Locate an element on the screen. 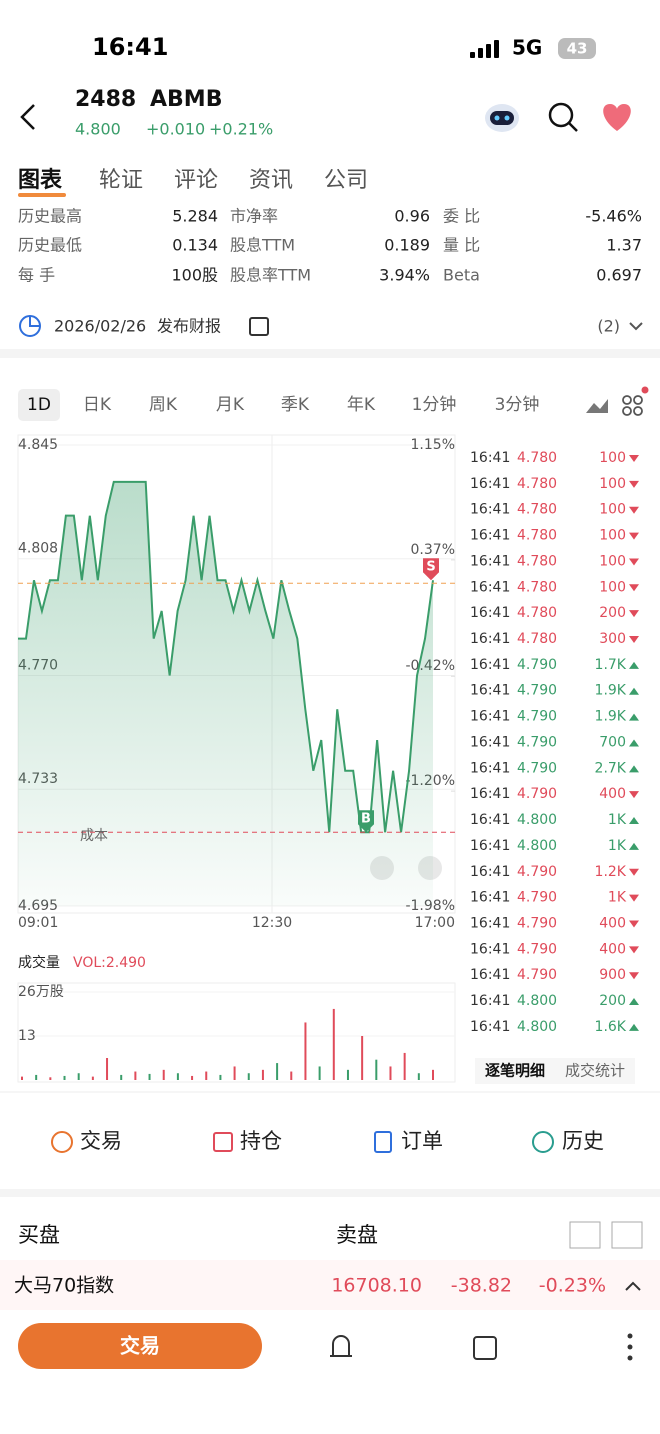 The image size is (660, 1434). separator is located at coordinates (330, 1193).